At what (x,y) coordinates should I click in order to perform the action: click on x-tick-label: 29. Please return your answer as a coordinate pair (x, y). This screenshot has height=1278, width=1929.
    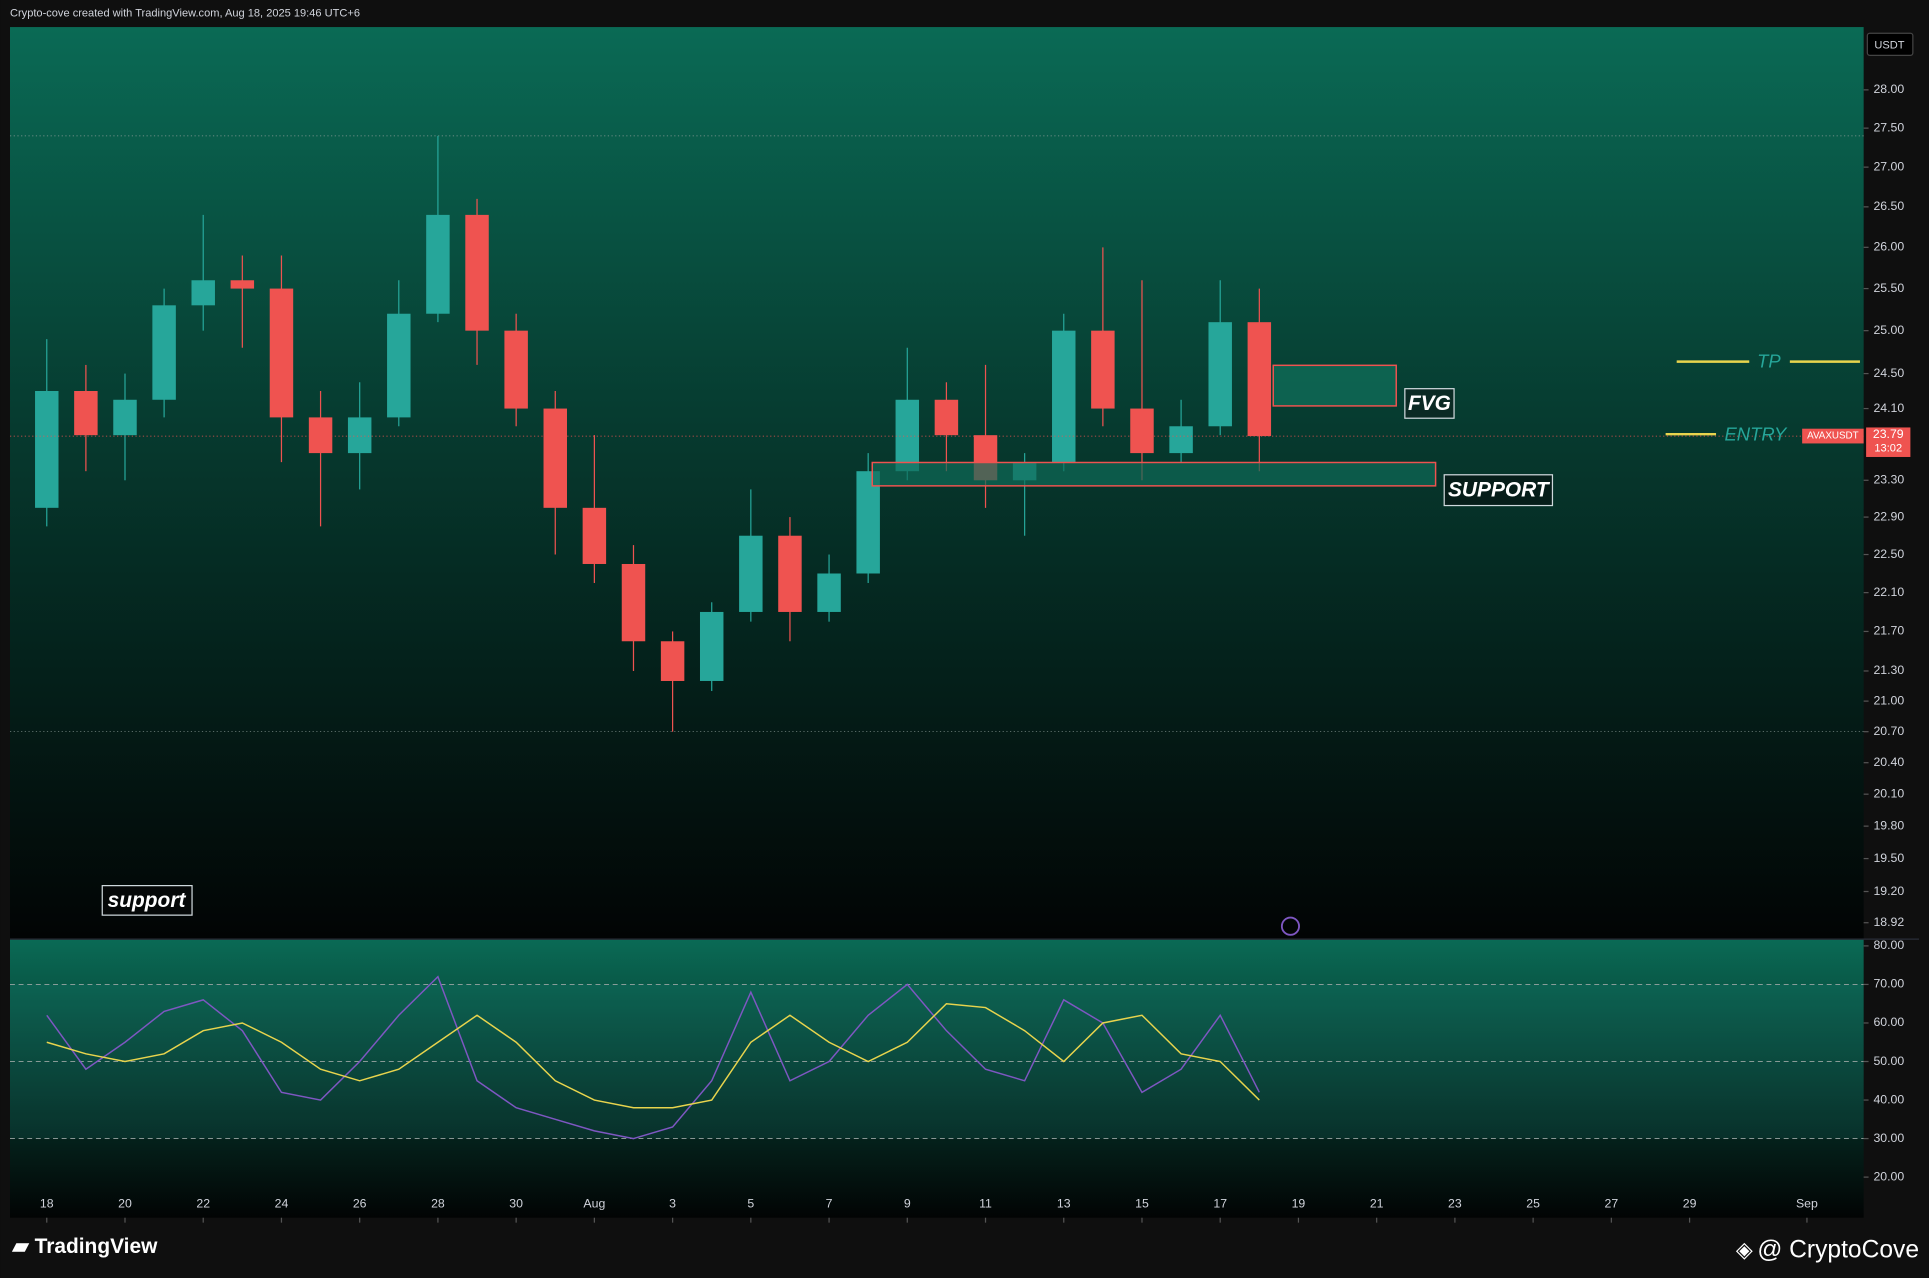
    Looking at the image, I should click on (1690, 1203).